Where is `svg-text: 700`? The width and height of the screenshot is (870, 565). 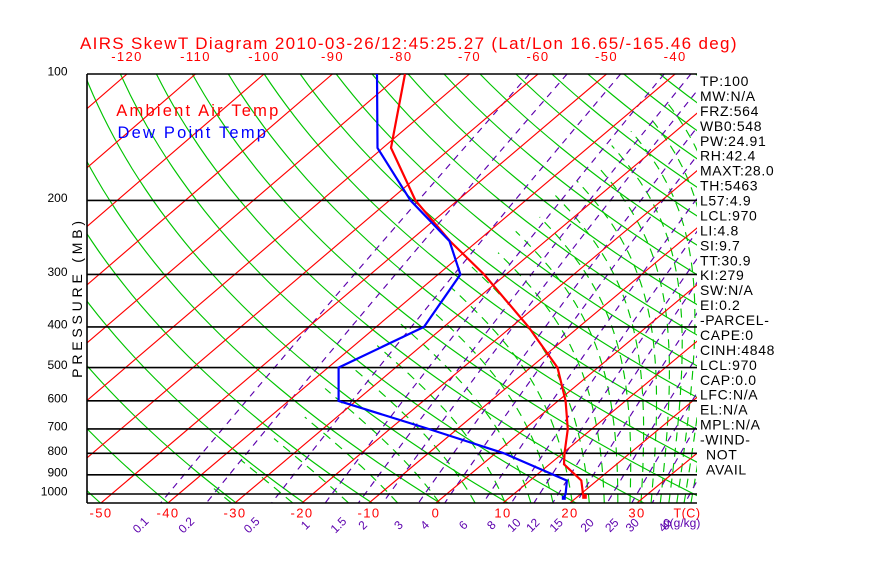 svg-text: 700 is located at coordinates (57, 426).